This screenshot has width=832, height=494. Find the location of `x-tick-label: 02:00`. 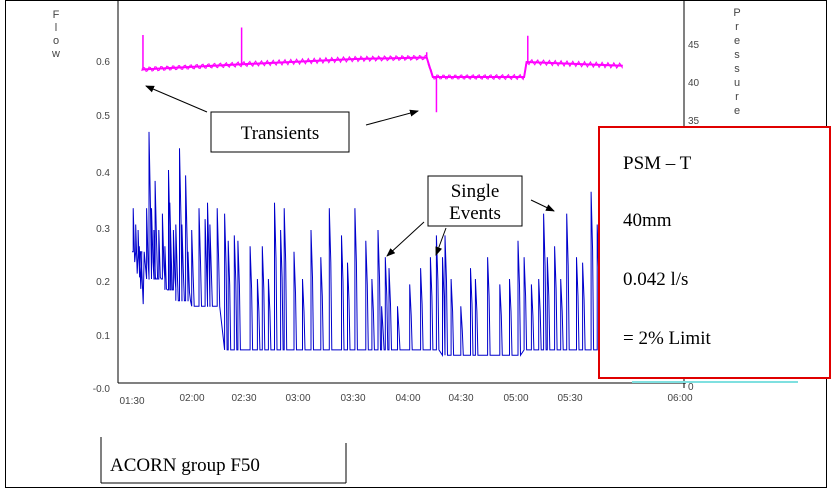

x-tick-label: 02:00 is located at coordinates (191, 398).